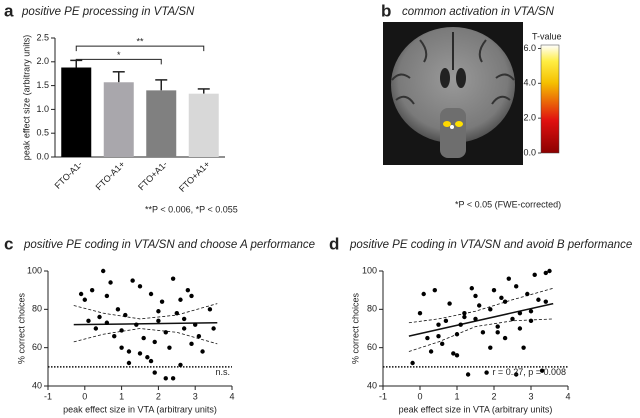 This screenshot has height=418, width=640. Describe the element at coordinates (372, 309) in the screenshot. I see `y-tick-label: 80` at that location.